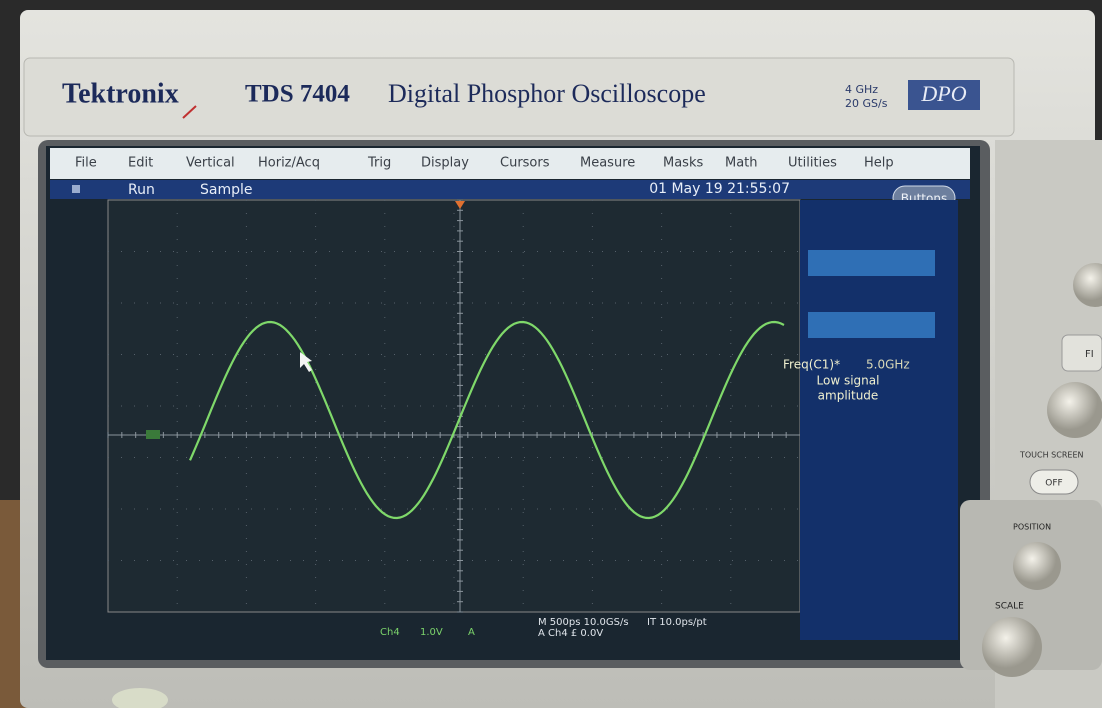 This screenshot has width=1102, height=708. Describe the element at coordinates (306, 362) in the screenshot. I see `cursor` at that location.